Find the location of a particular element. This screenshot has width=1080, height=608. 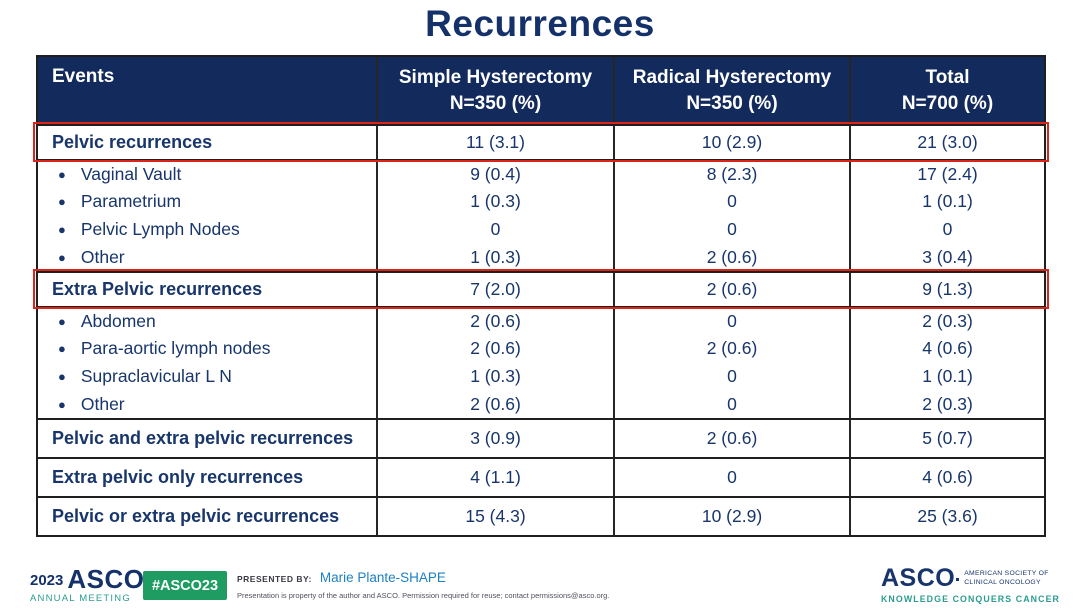

presented-by-label: PRESENTED BY: is located at coordinates (274, 579).